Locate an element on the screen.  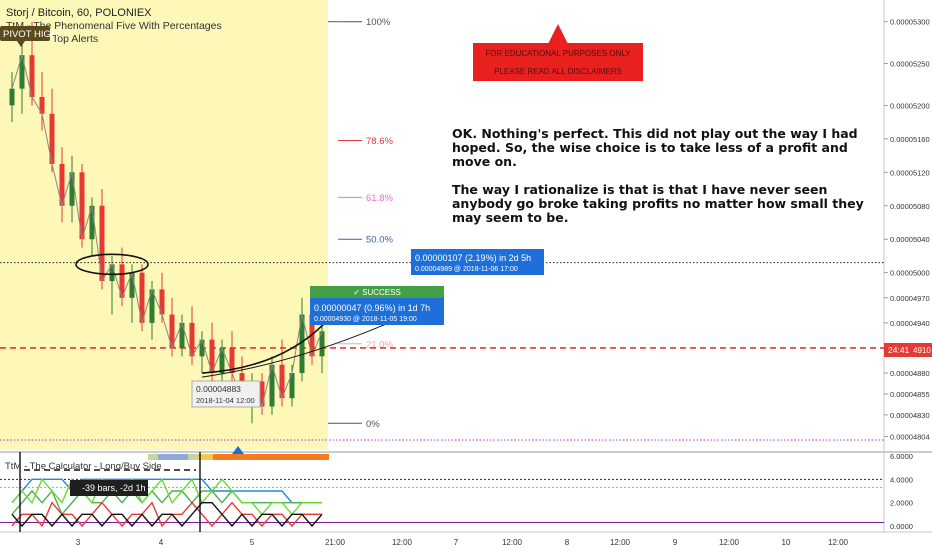
fib-label: 100% is located at coordinates (378, 22).